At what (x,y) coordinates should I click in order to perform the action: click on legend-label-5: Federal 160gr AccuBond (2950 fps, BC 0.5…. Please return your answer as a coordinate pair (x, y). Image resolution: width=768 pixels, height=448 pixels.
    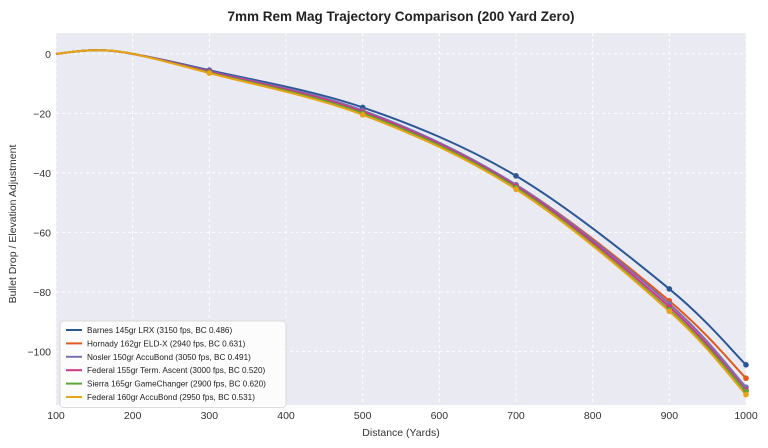
    Looking at the image, I should click on (171, 397).